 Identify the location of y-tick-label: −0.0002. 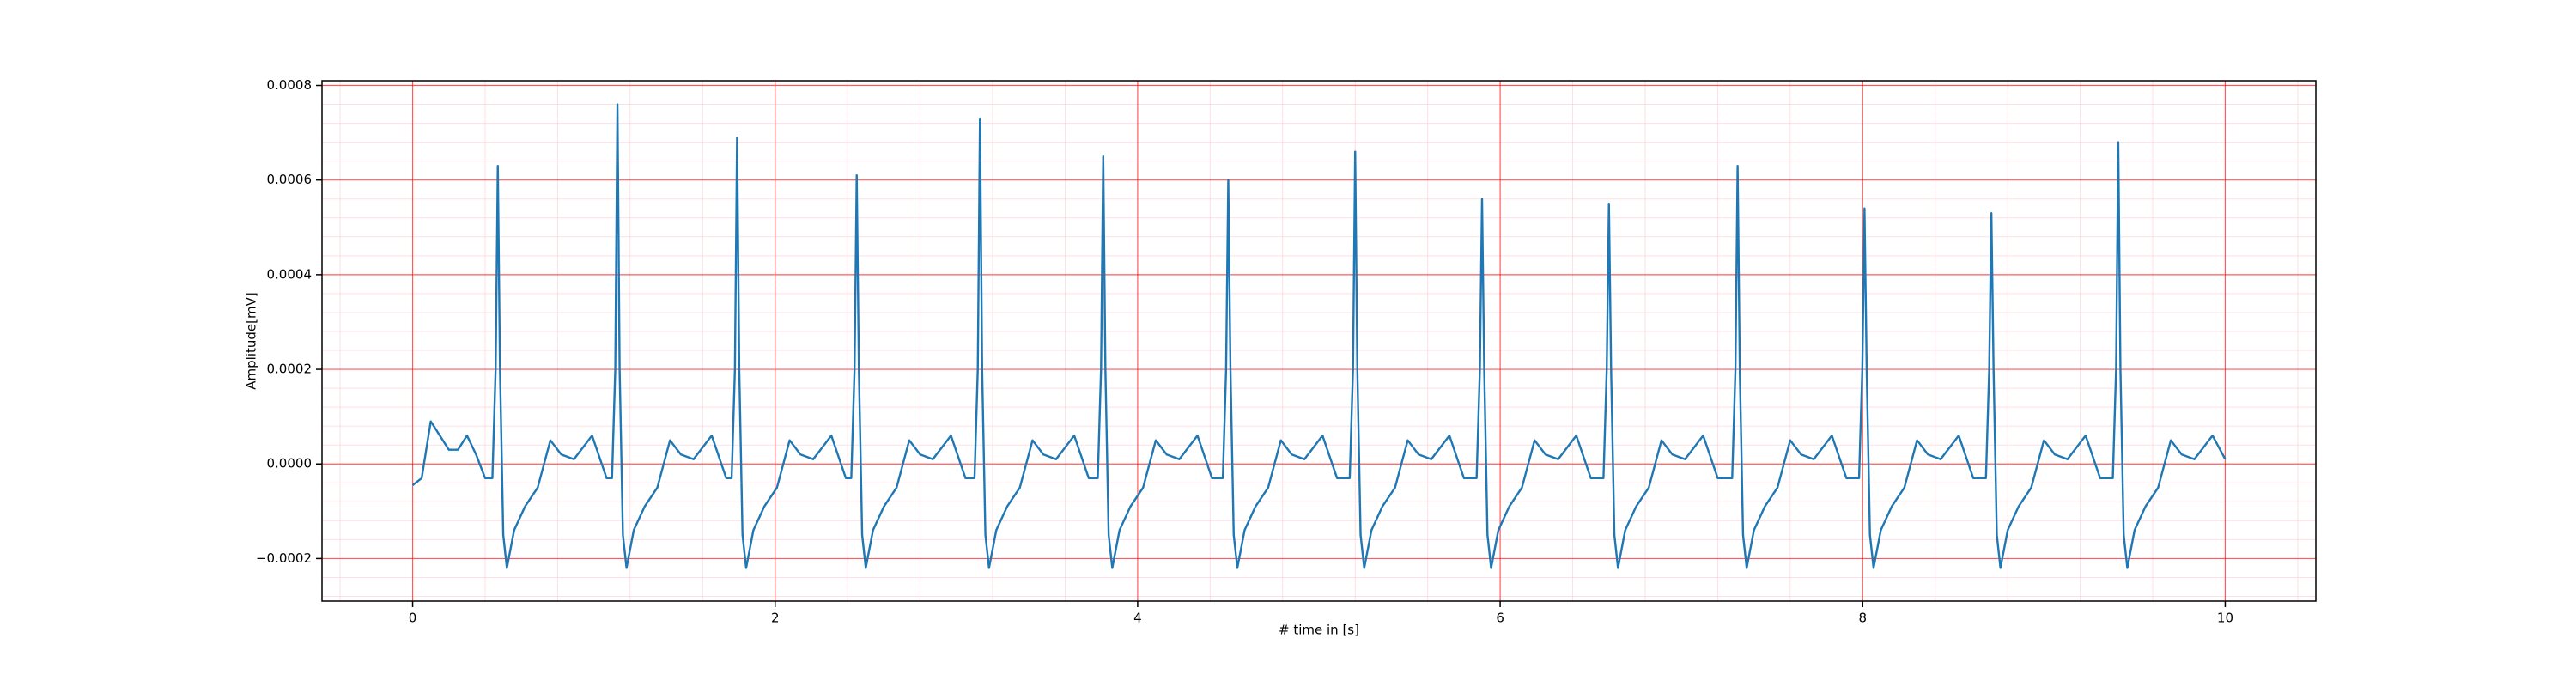
(284, 558).